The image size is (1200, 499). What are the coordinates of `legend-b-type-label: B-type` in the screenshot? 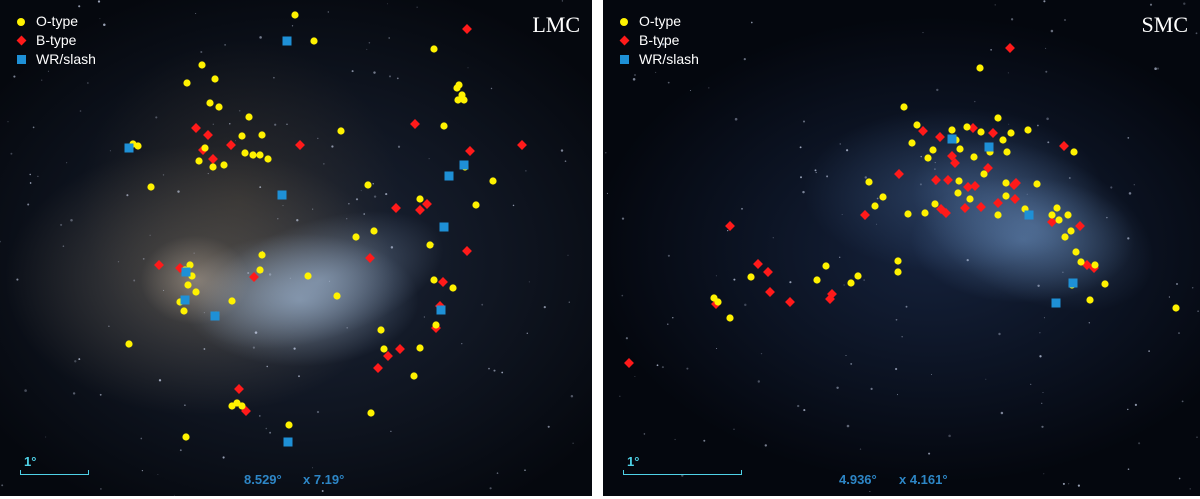 It's located at (56, 40).